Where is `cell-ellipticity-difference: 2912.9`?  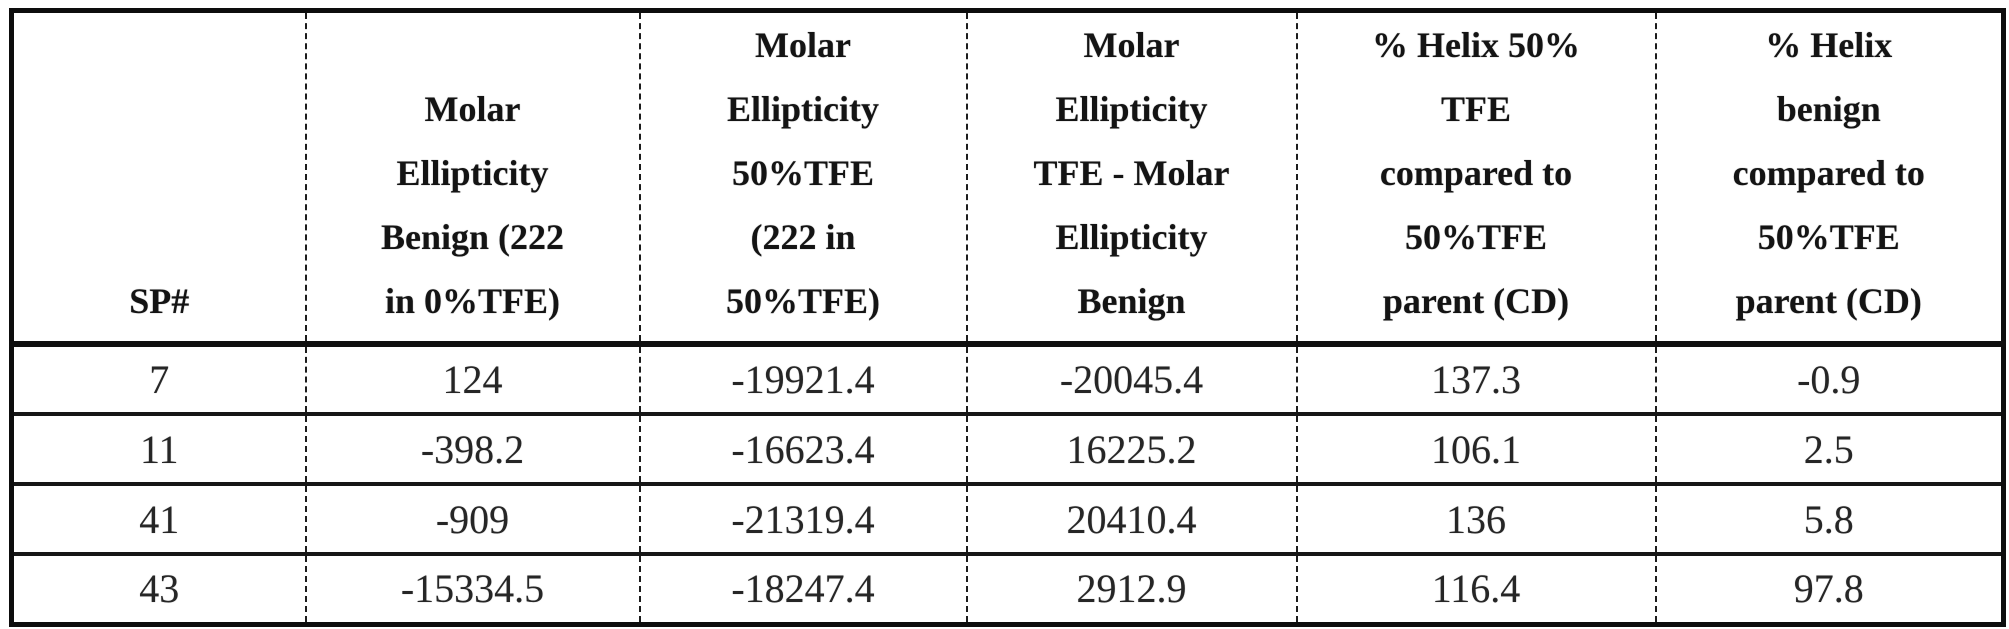 cell-ellipticity-difference: 2912.9 is located at coordinates (1131, 589).